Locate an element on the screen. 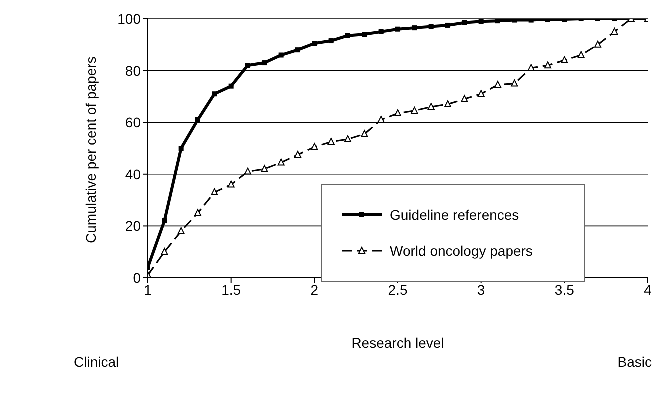 Image resolution: width=666 pixels, height=406 pixels. y-tick-label: 20 is located at coordinates (133, 226).